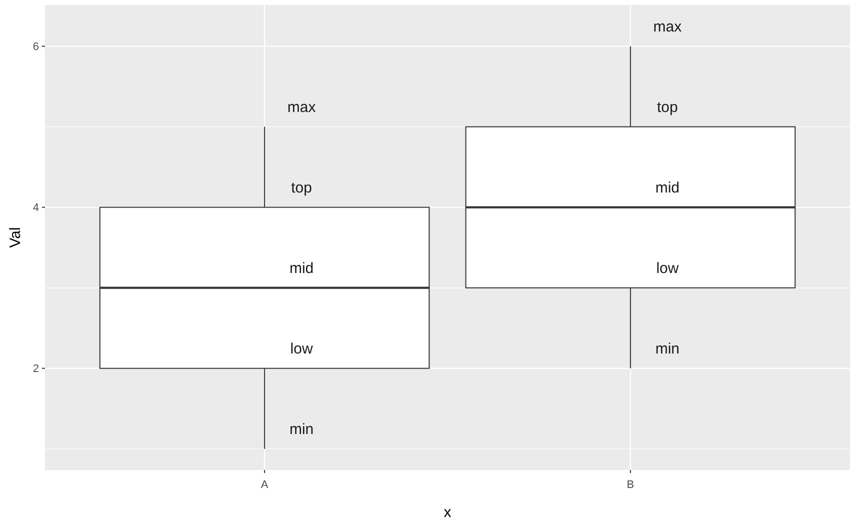 The height and width of the screenshot is (522, 859). I want to click on y-axis-title: Val, so click(15, 237).